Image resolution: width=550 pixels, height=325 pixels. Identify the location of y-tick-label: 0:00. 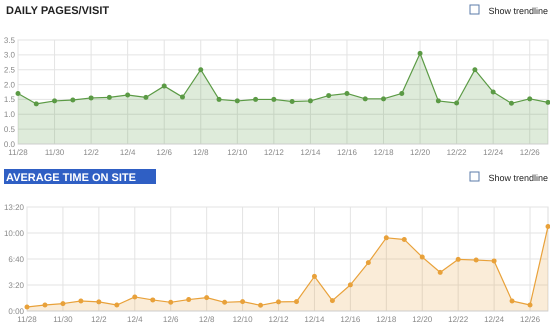
(16, 311).